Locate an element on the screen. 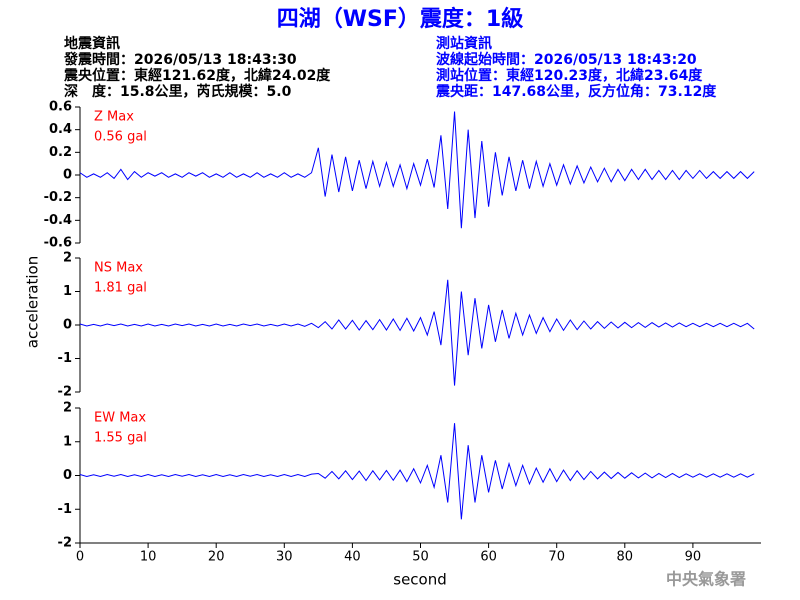  y-tick-label: 0.2 is located at coordinates (60, 152).